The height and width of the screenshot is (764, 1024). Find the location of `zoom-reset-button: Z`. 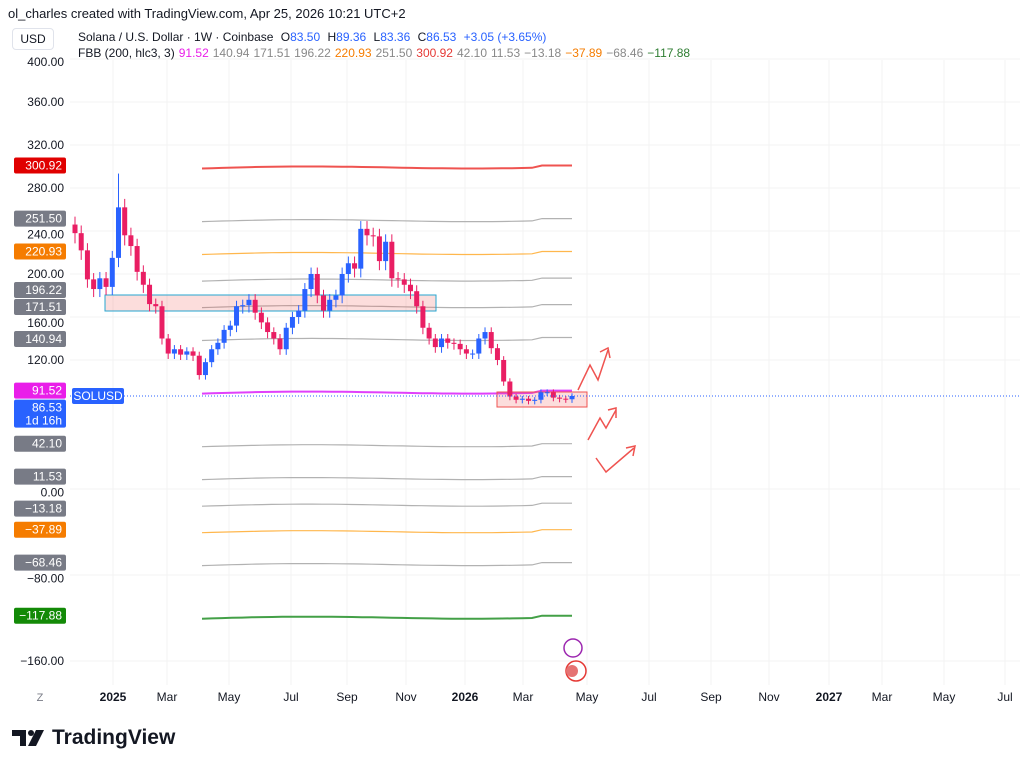

zoom-reset-button: Z is located at coordinates (40, 698).